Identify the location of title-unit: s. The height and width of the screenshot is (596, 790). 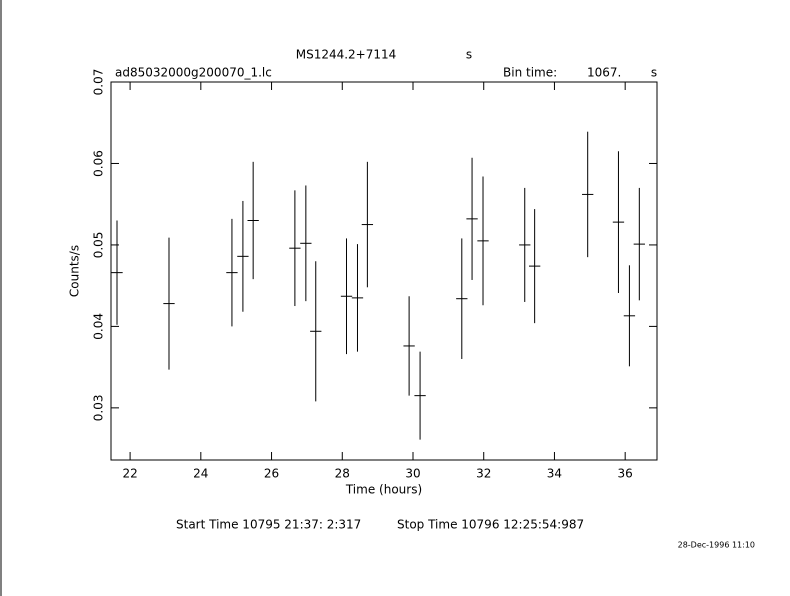
(469, 55).